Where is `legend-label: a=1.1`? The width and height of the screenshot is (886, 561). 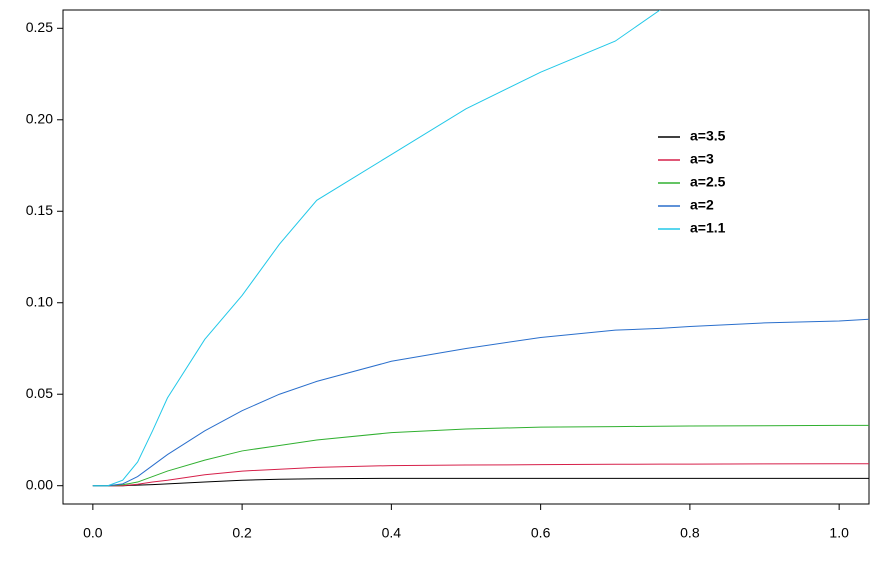 legend-label: a=1.1 is located at coordinates (708, 228).